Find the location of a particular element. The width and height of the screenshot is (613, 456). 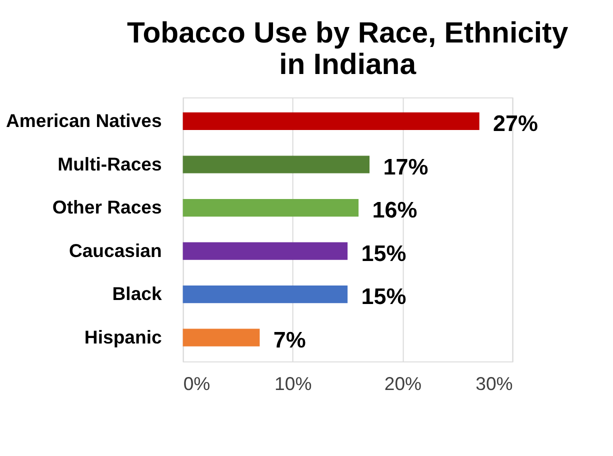

y-tick-label: Multi-Races is located at coordinates (110, 163).